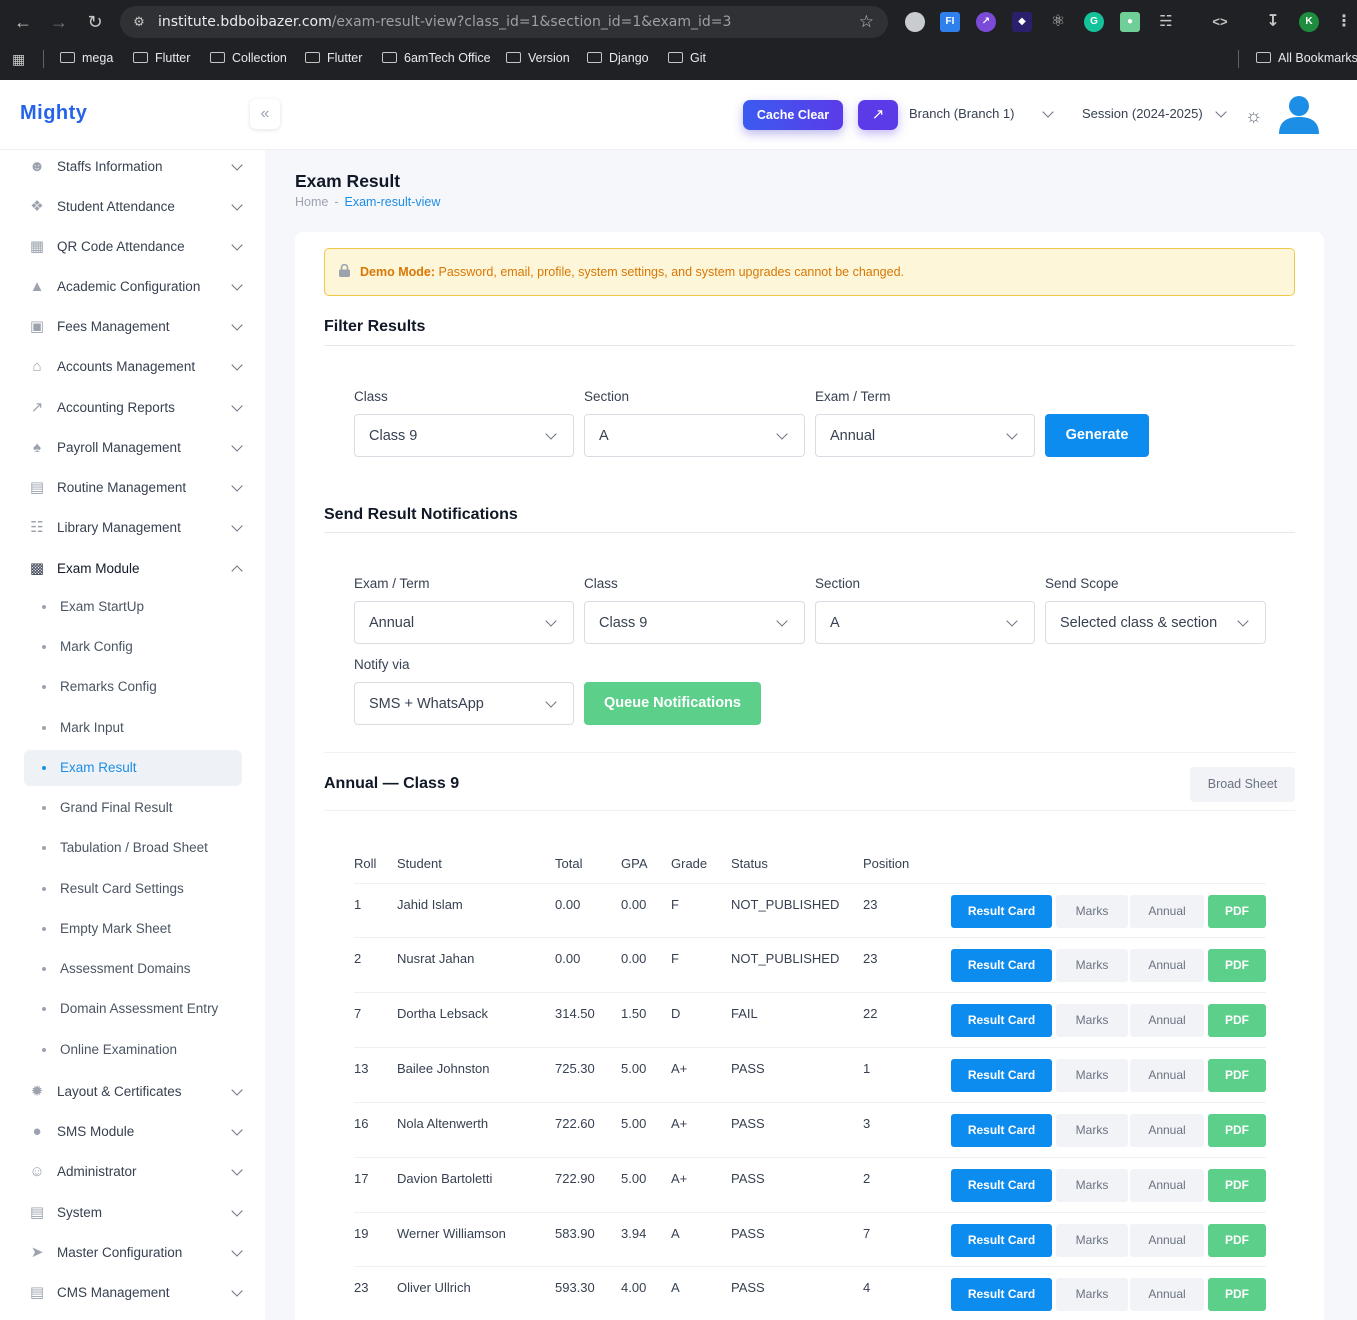 The height and width of the screenshot is (1320, 1357). What do you see at coordinates (538, 58) in the screenshot?
I see `bookmark-folder: Version` at bounding box center [538, 58].